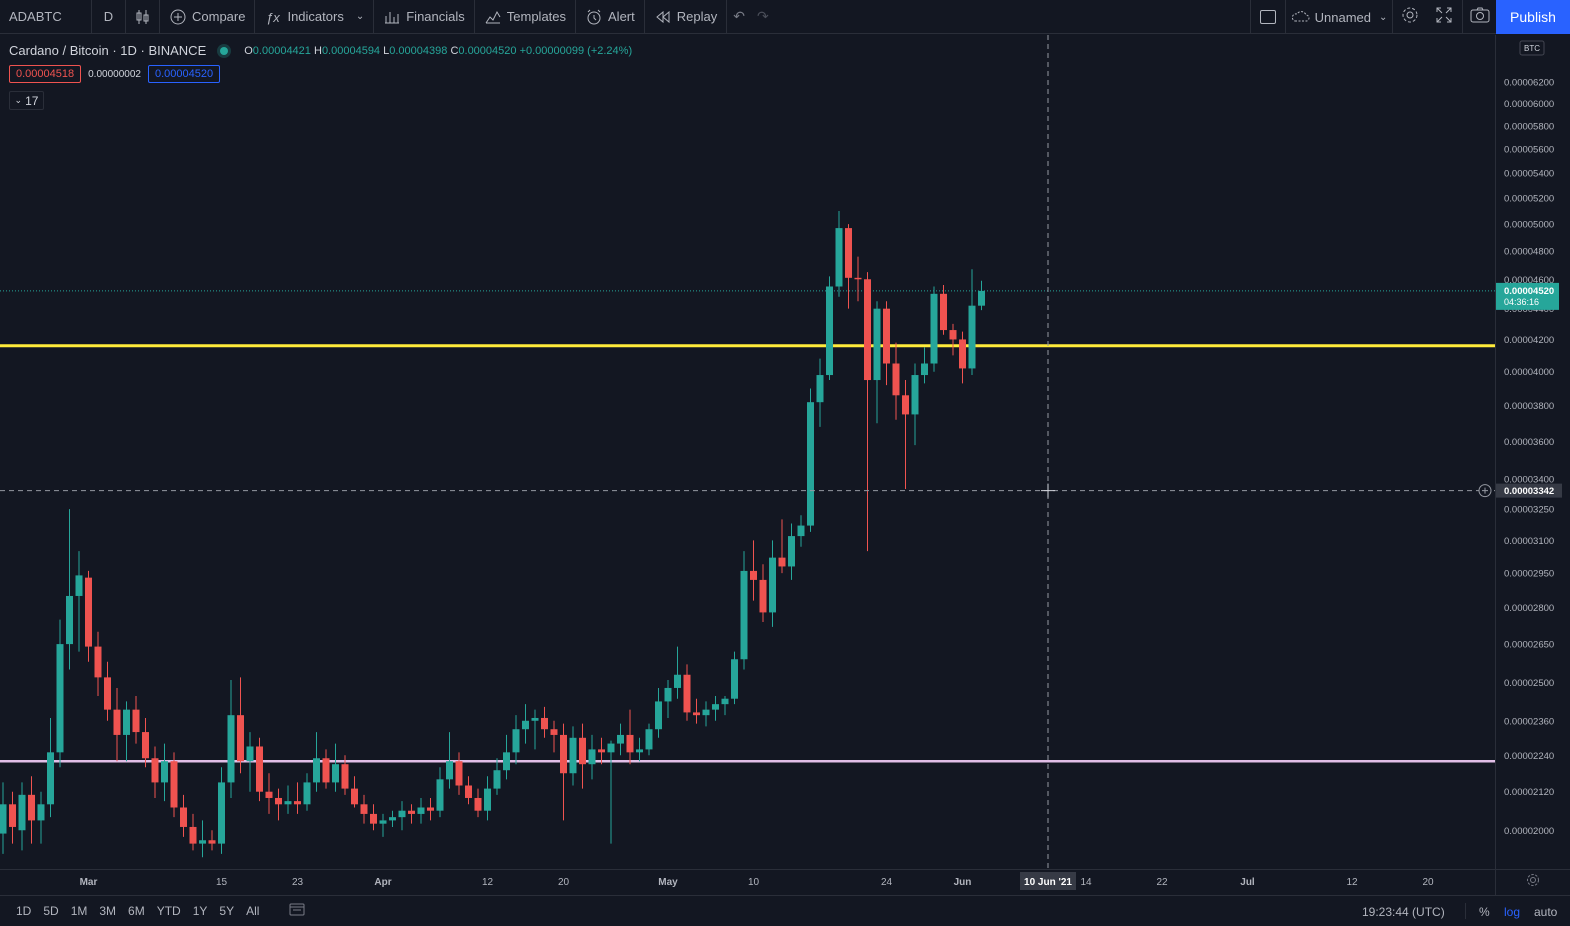 The width and height of the screenshot is (1570, 926). What do you see at coordinates (26, 100) in the screenshot?
I see `indicators-collapse-button: ⌄ 17` at bounding box center [26, 100].